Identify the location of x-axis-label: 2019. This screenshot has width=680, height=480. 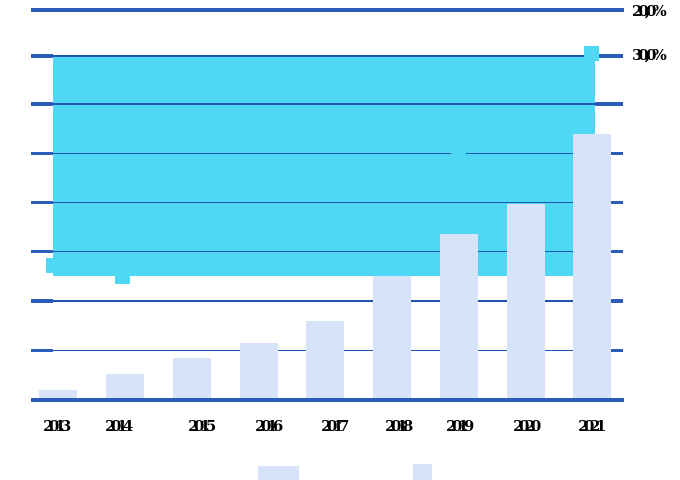
(460, 426).